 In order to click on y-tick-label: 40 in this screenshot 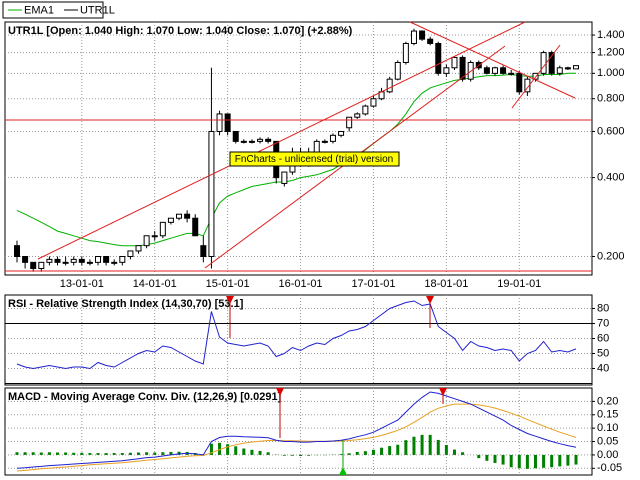, I will do `click(603, 368)`.